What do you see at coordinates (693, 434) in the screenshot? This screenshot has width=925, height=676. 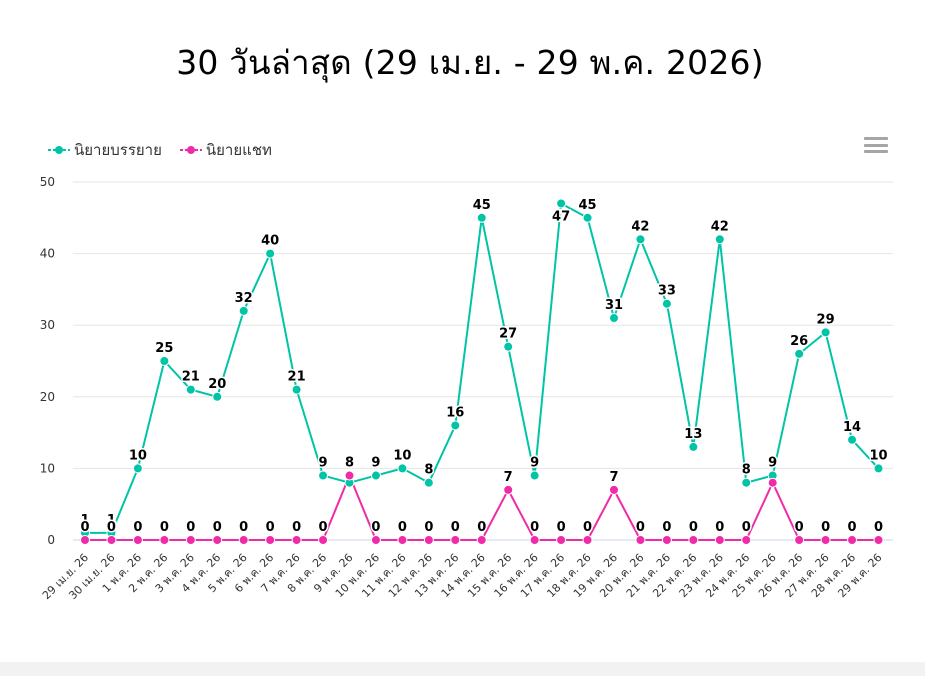 I see `data-label-series-1: 13` at bounding box center [693, 434].